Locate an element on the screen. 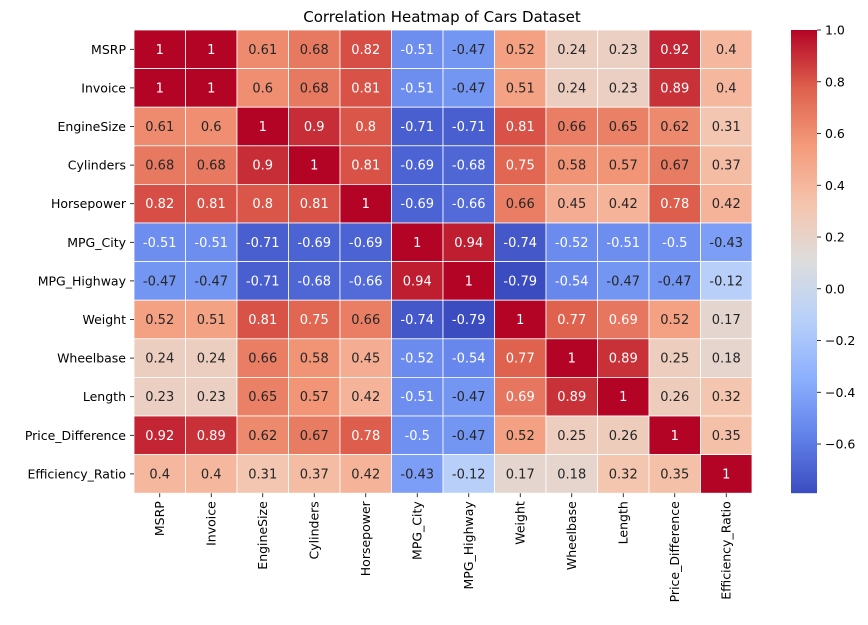 This screenshot has height=625, width=868. colorbar-tick-label: −0.2 is located at coordinates (840, 340).